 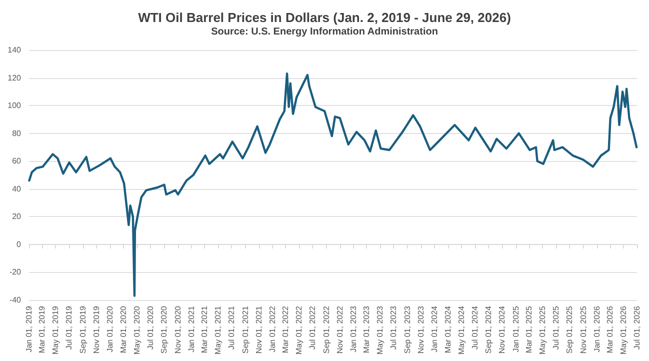 I want to click on x-tick-label: Sep 01, 2020, so click(x=164, y=329).